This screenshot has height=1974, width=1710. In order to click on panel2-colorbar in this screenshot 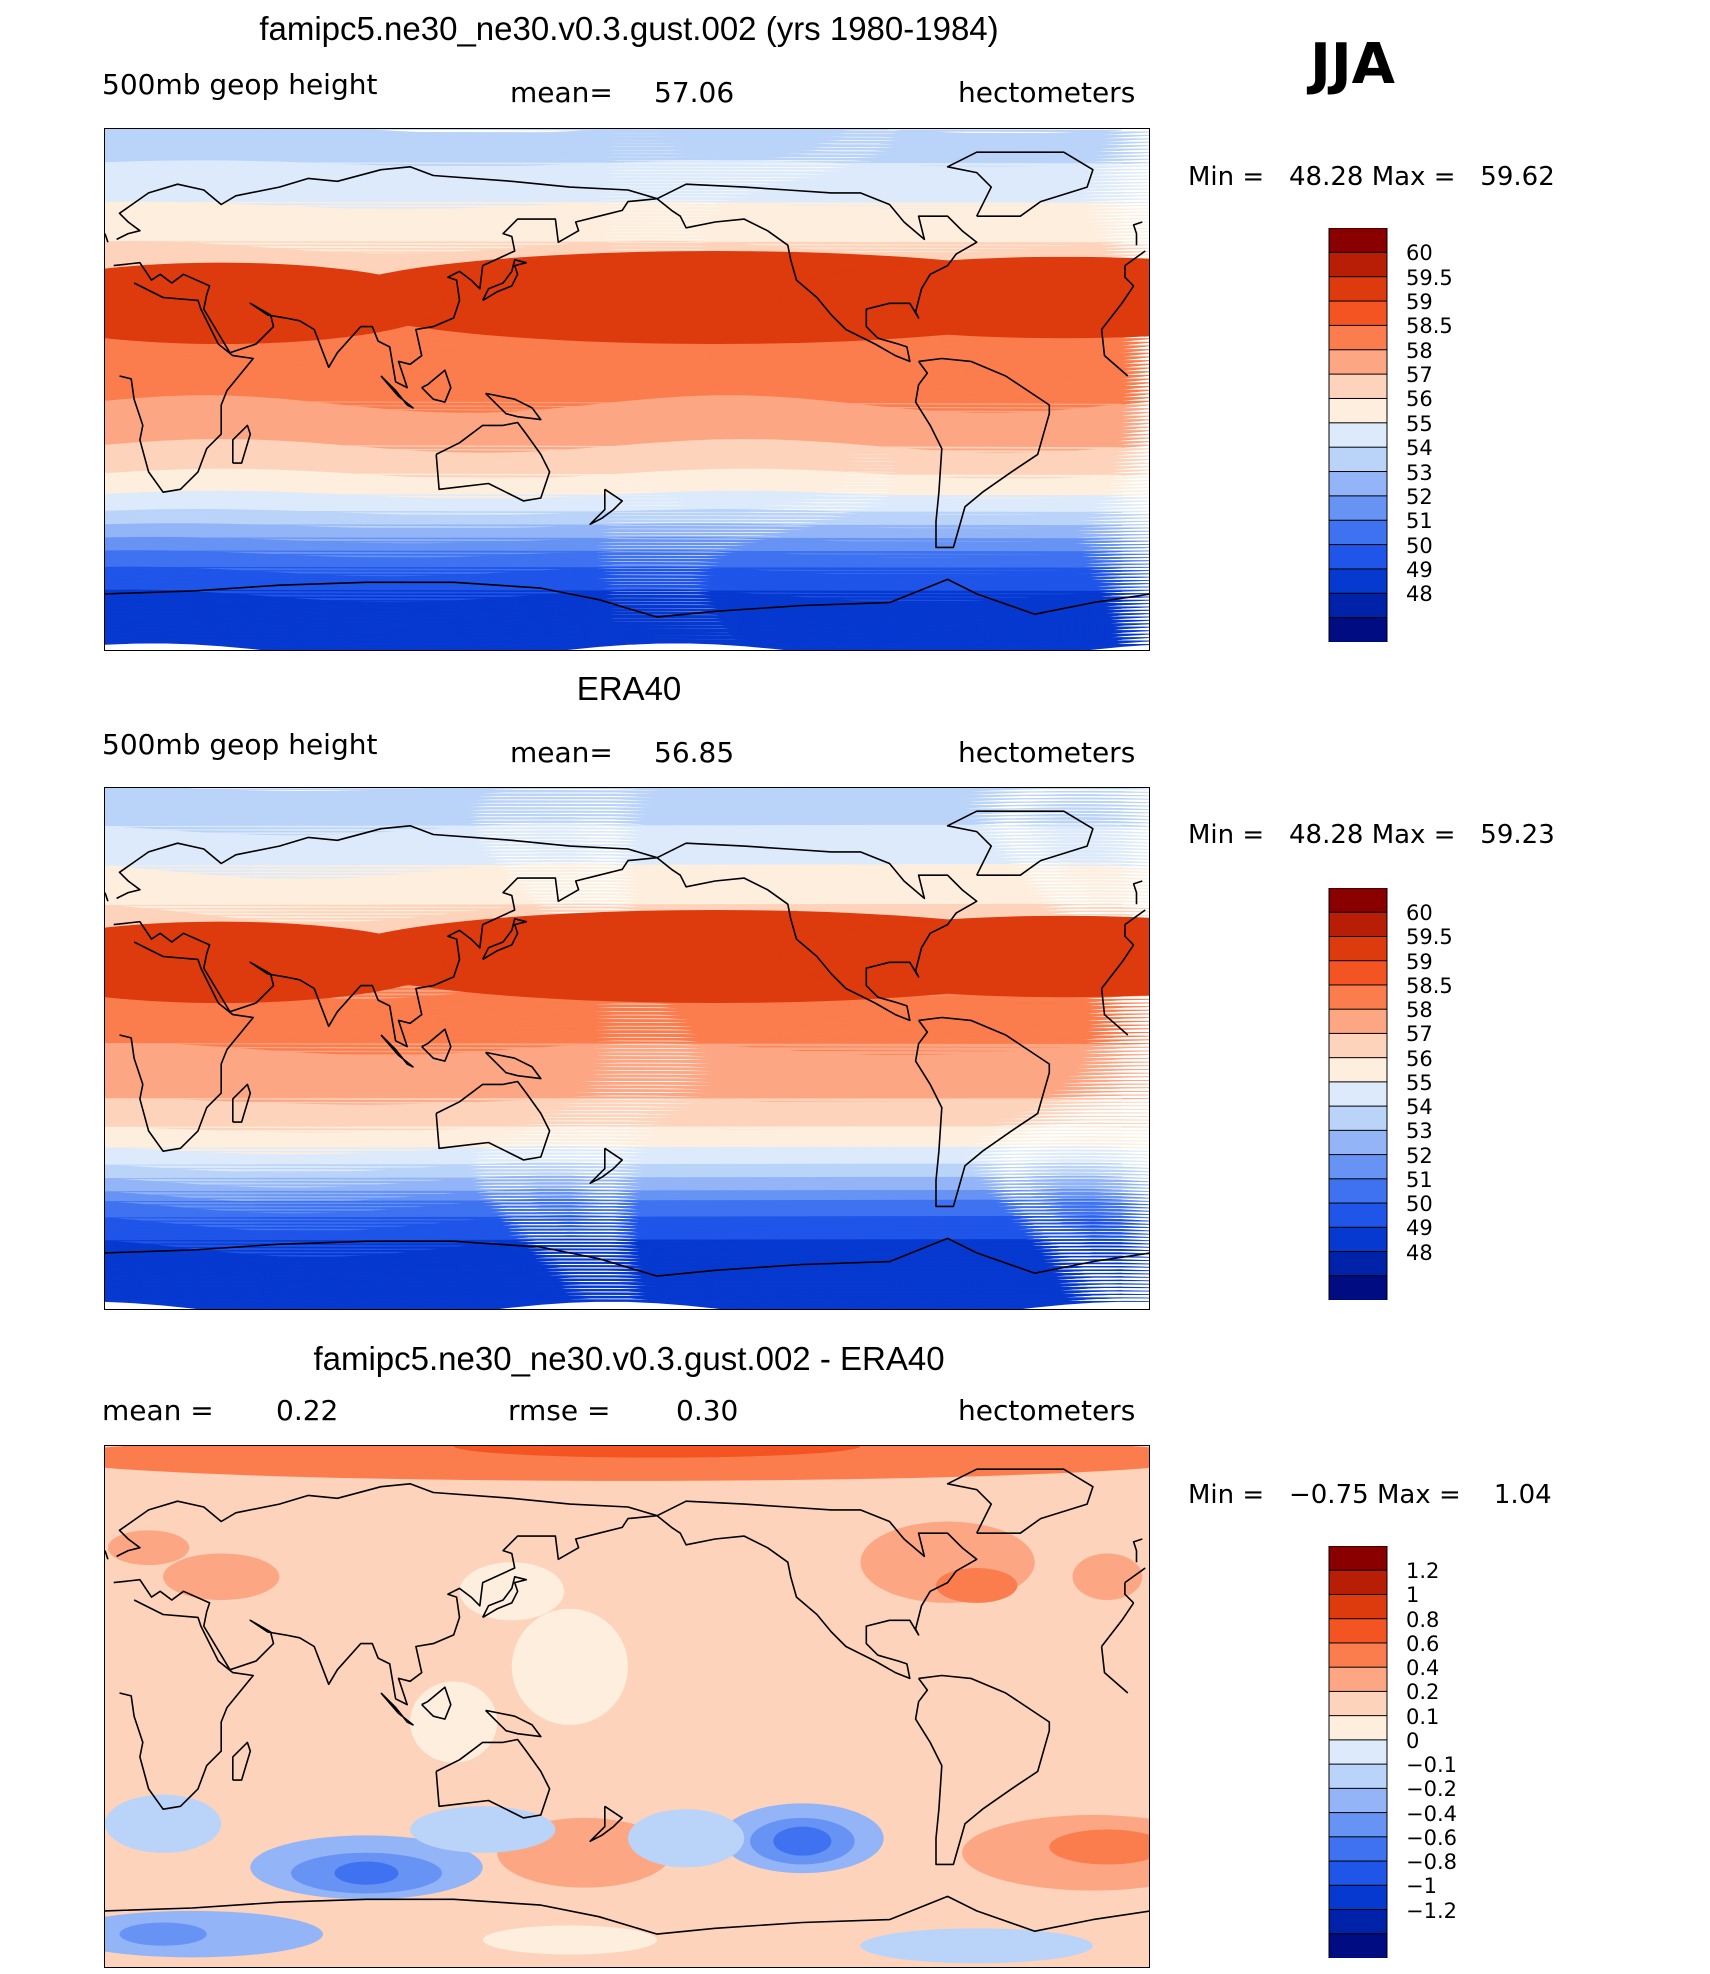, I will do `click(1358, 1094)`.